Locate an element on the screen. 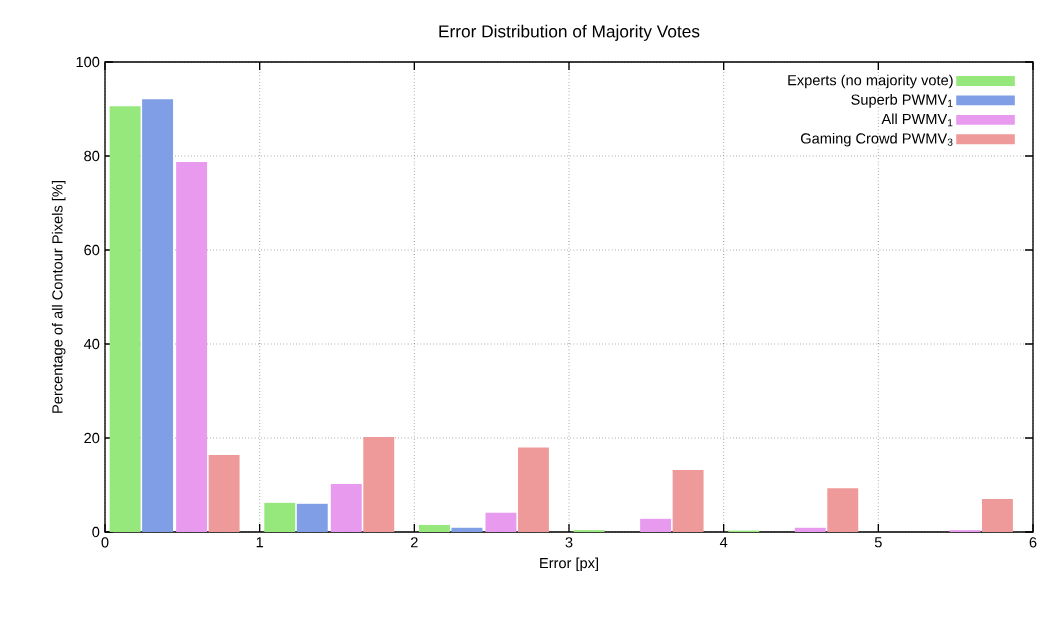 Image resolution: width=1045 pixels, height=617 pixels. y-axis-title: Percentage of all Contour Pixels [%] is located at coordinates (58, 297).